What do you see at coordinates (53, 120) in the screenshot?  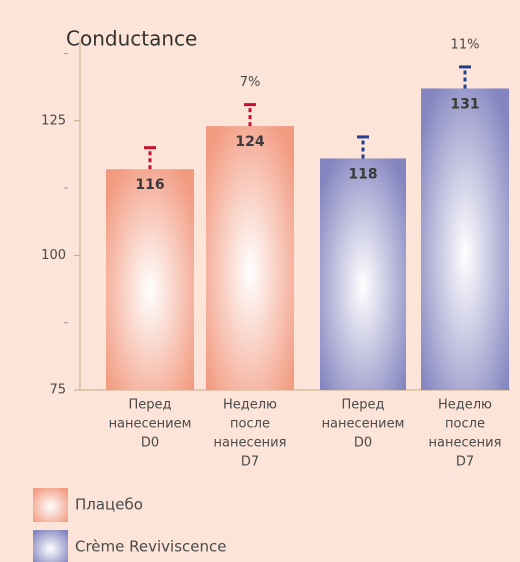 I see `y-tick-label: 125` at bounding box center [53, 120].